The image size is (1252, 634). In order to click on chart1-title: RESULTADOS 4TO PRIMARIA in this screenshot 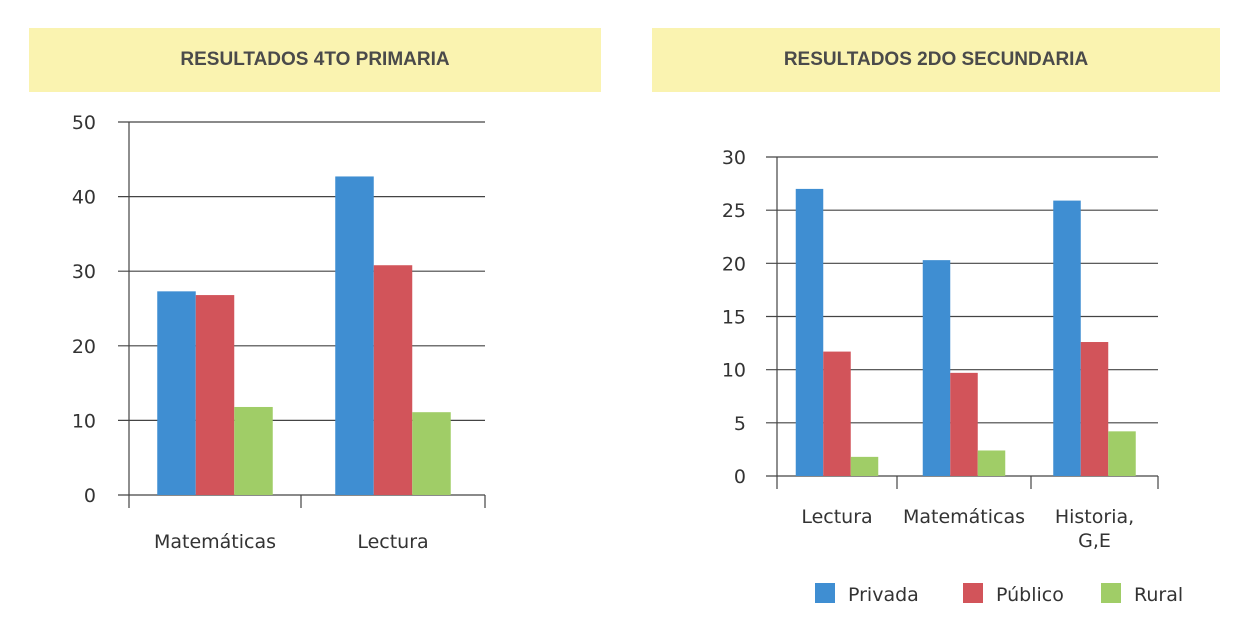, I will do `click(315, 59)`.